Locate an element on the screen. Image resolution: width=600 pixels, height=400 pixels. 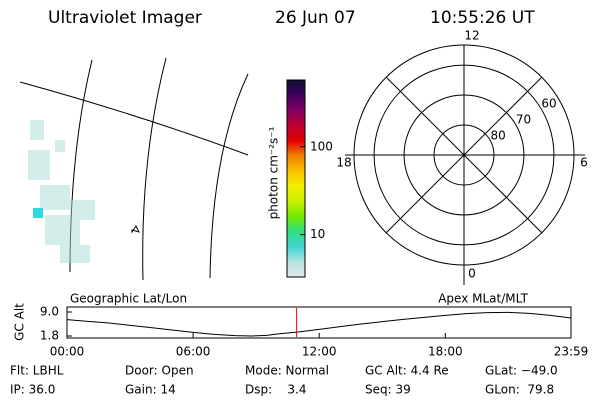
status-field: Door: Open is located at coordinates (159, 371).